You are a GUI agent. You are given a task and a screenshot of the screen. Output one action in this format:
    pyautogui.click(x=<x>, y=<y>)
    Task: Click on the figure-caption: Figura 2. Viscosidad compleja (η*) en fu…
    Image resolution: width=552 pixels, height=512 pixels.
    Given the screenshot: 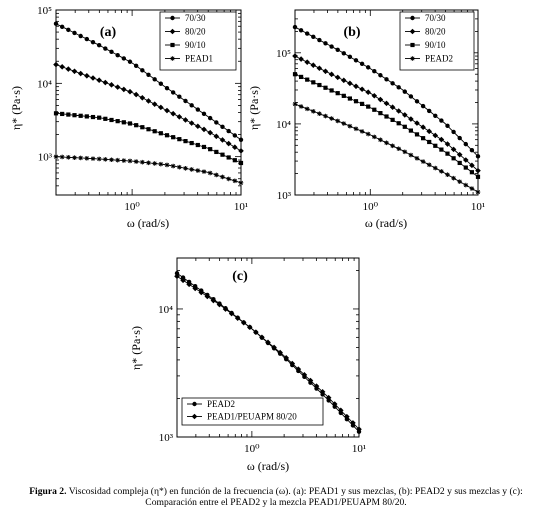 What is the action you would take?
    pyautogui.click(x=276, y=497)
    